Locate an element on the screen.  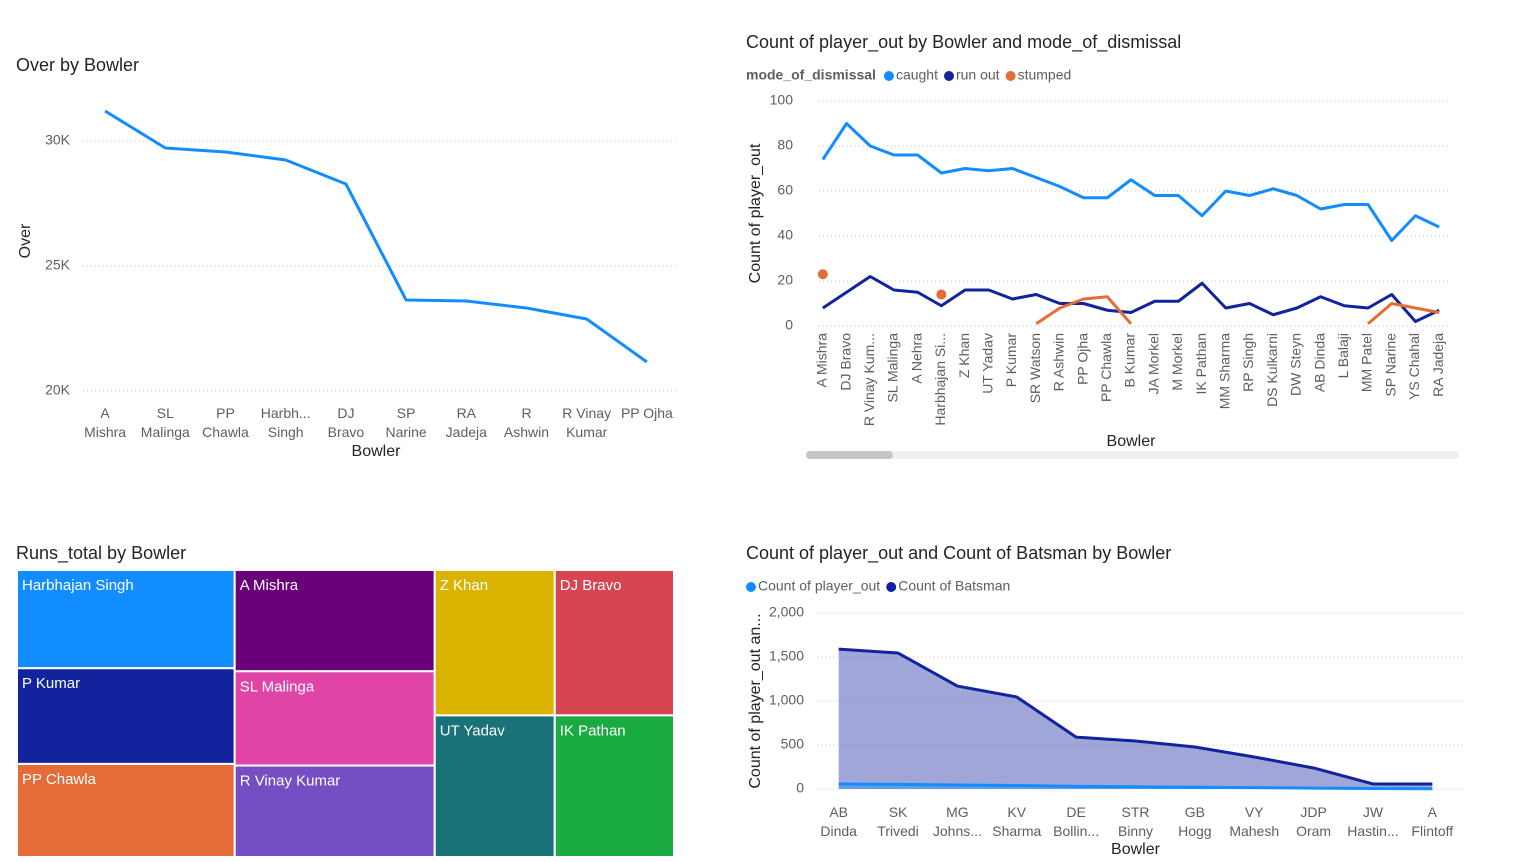
x-tick-label: Harbh... Singh is located at coordinates (286, 422).